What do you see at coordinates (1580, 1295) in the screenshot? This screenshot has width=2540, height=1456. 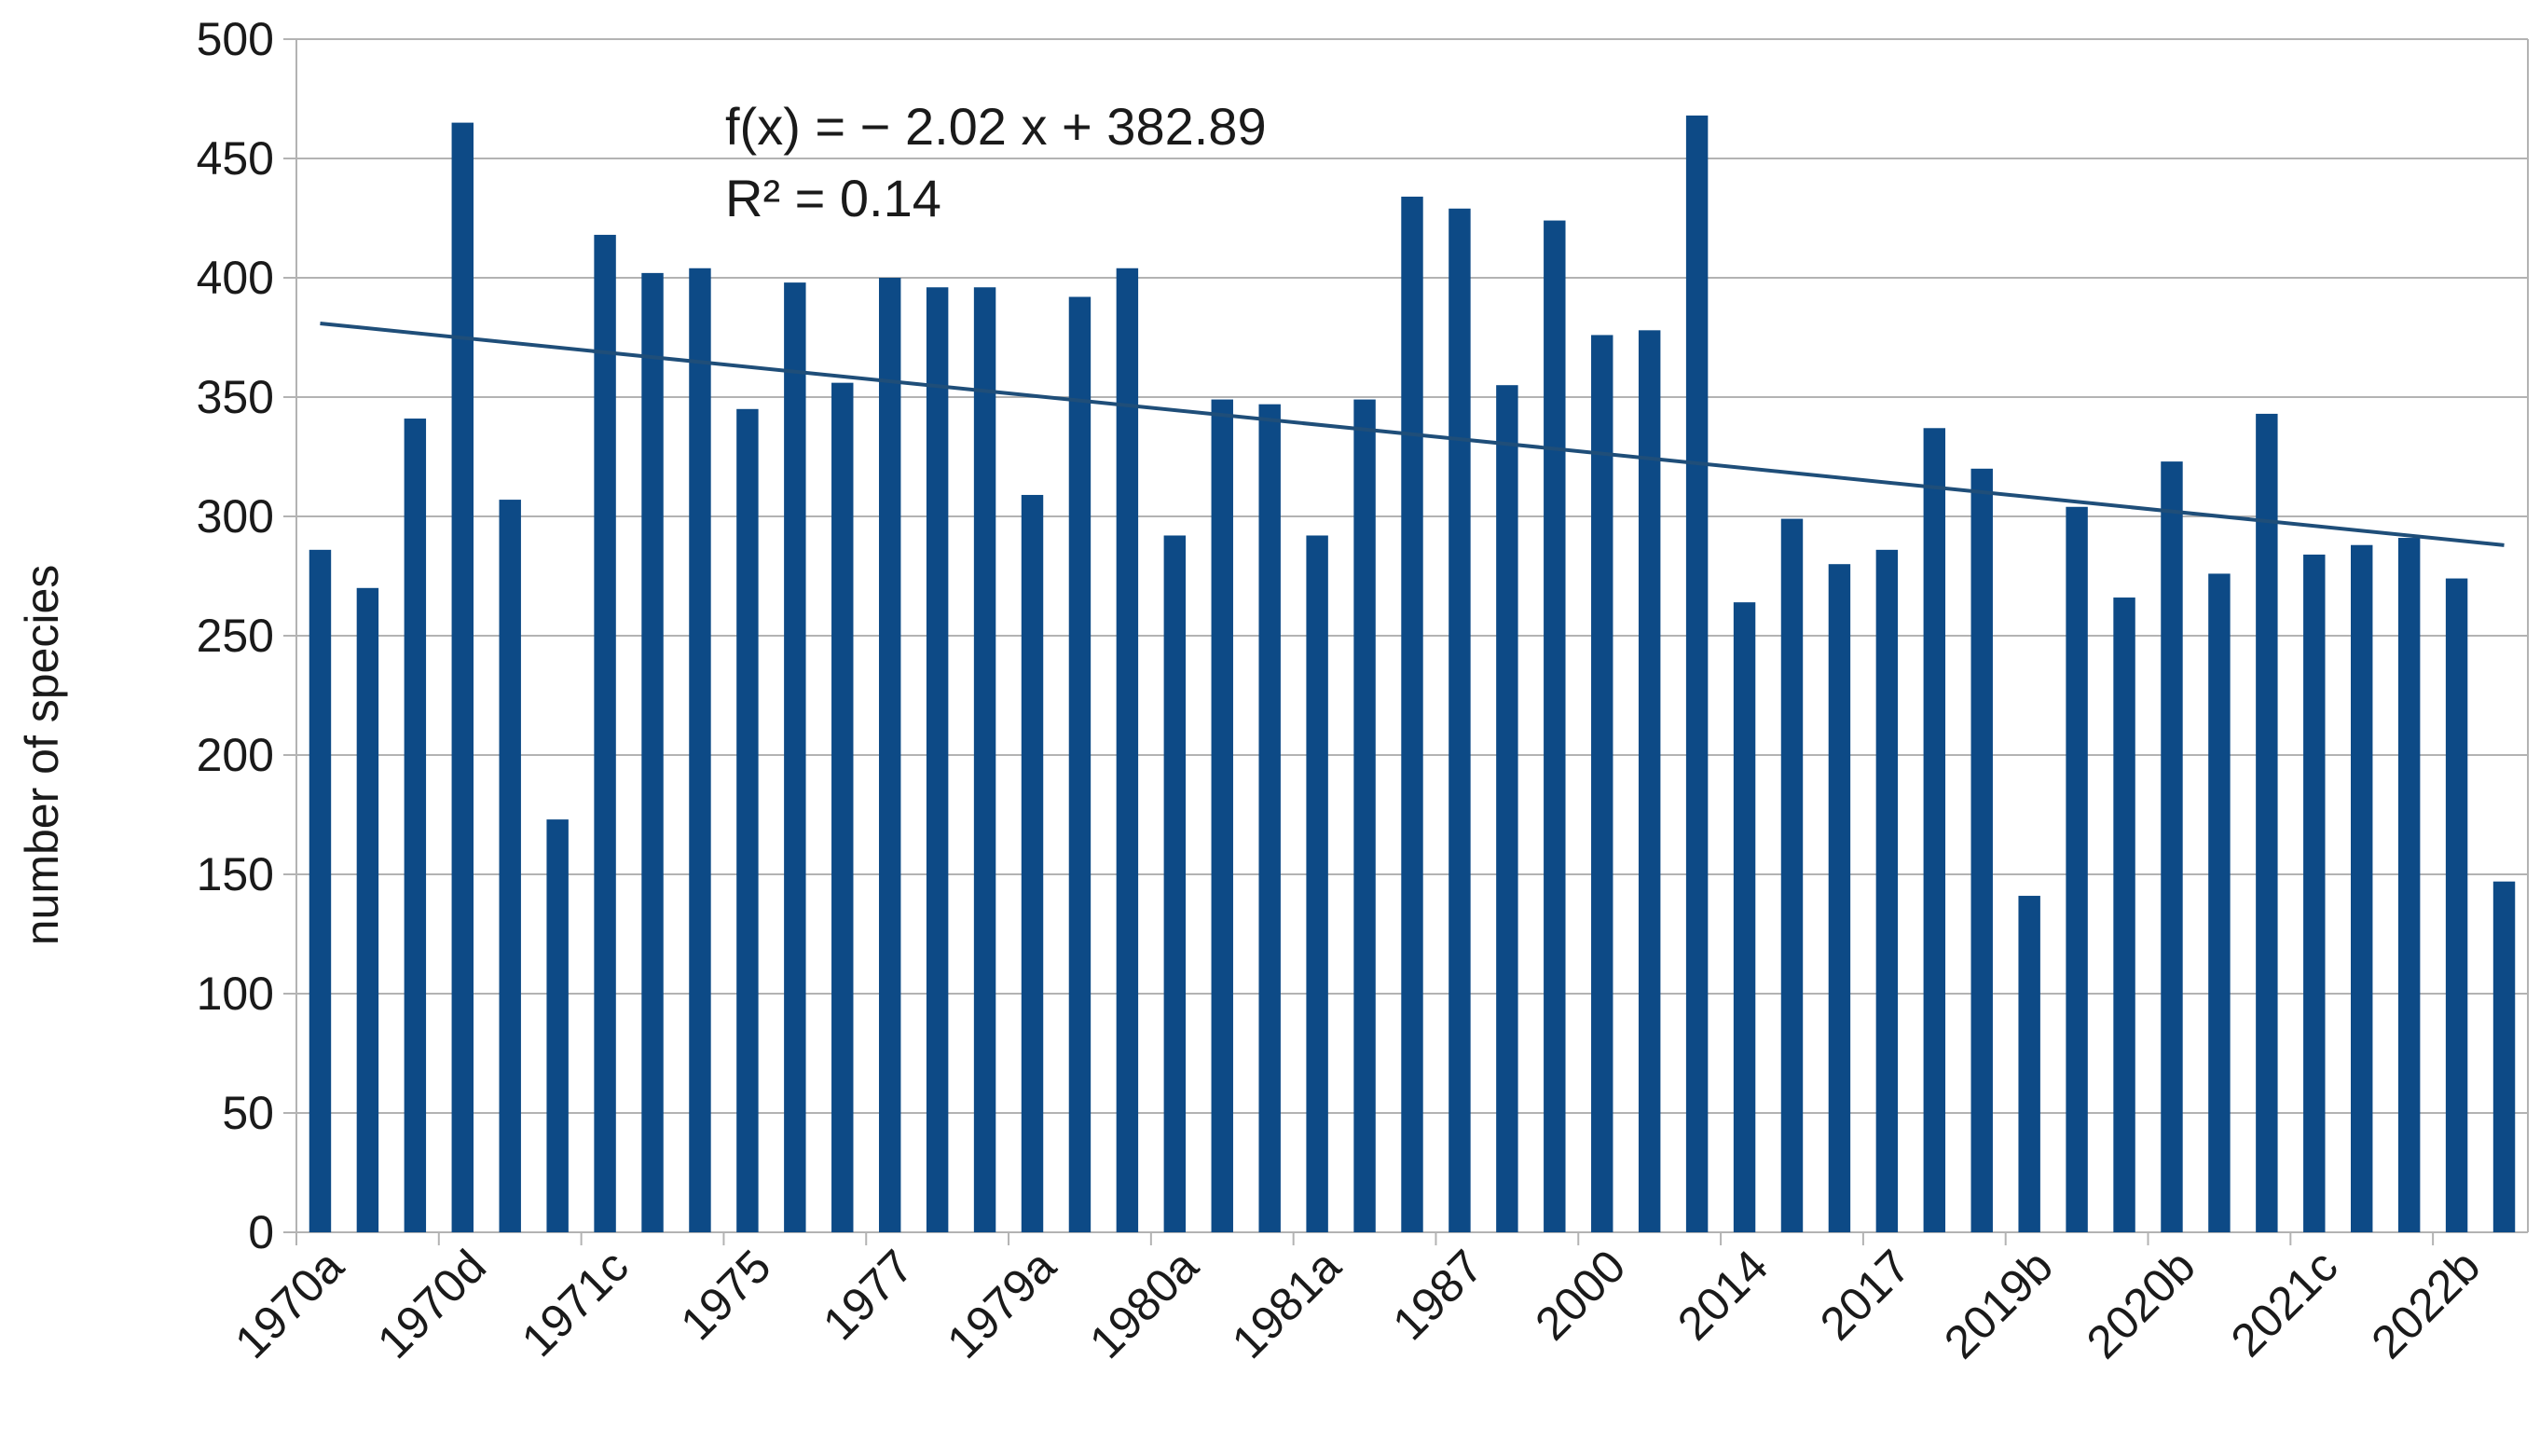 I see `x-tick-label: 2000` at bounding box center [1580, 1295].